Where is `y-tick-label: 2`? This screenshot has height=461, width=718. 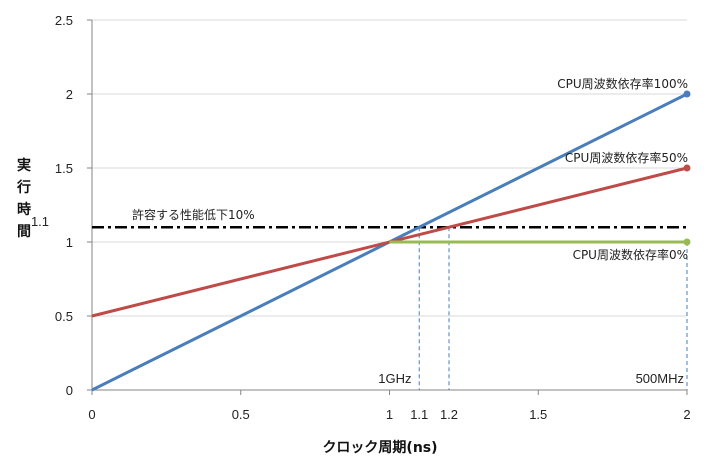
y-tick-label: 2 is located at coordinates (69, 94).